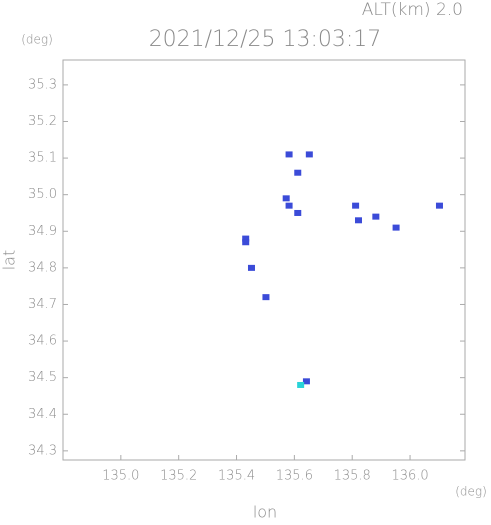 This screenshot has height=525, width=491. I want to click on y-tick-label: 34.3, so click(42, 450).